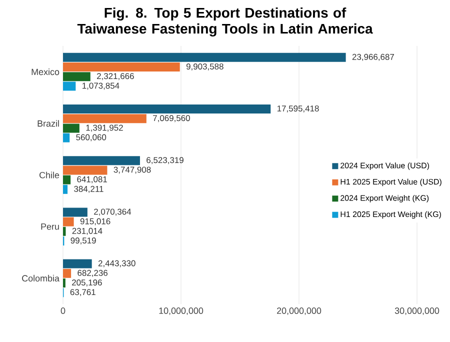  What do you see at coordinates (83, 292) in the screenshot?
I see `data-label: 63,761` at bounding box center [83, 292].